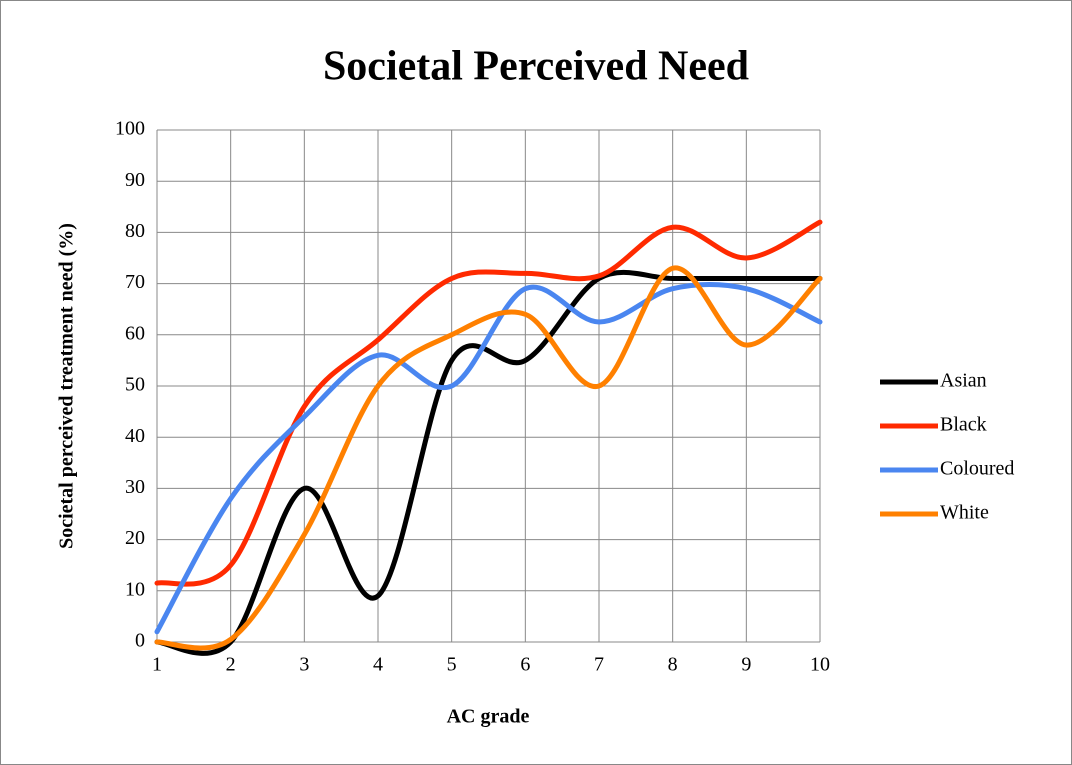 The width and height of the screenshot is (1072, 765). Describe the element at coordinates (536, 67) in the screenshot. I see `chart-title: Societal Perceived Need` at that location.